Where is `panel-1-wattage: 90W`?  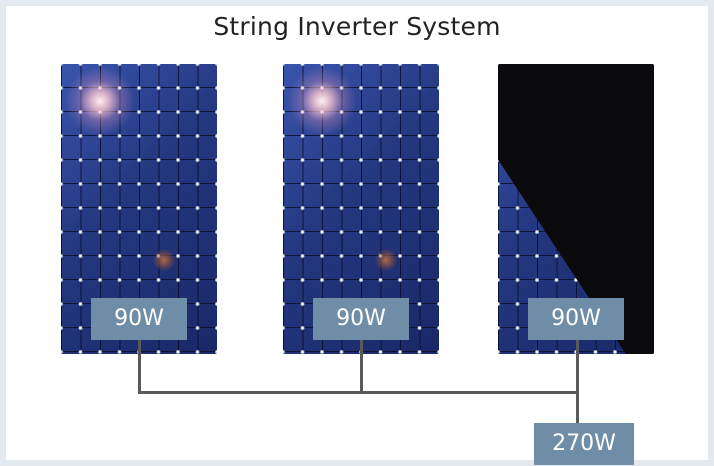 panel-1-wattage: 90W is located at coordinates (139, 319).